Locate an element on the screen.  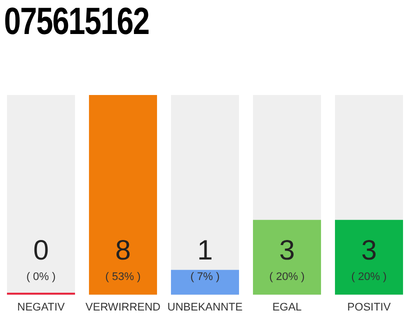
chart-title: 075615162 is located at coordinates (76, 22).